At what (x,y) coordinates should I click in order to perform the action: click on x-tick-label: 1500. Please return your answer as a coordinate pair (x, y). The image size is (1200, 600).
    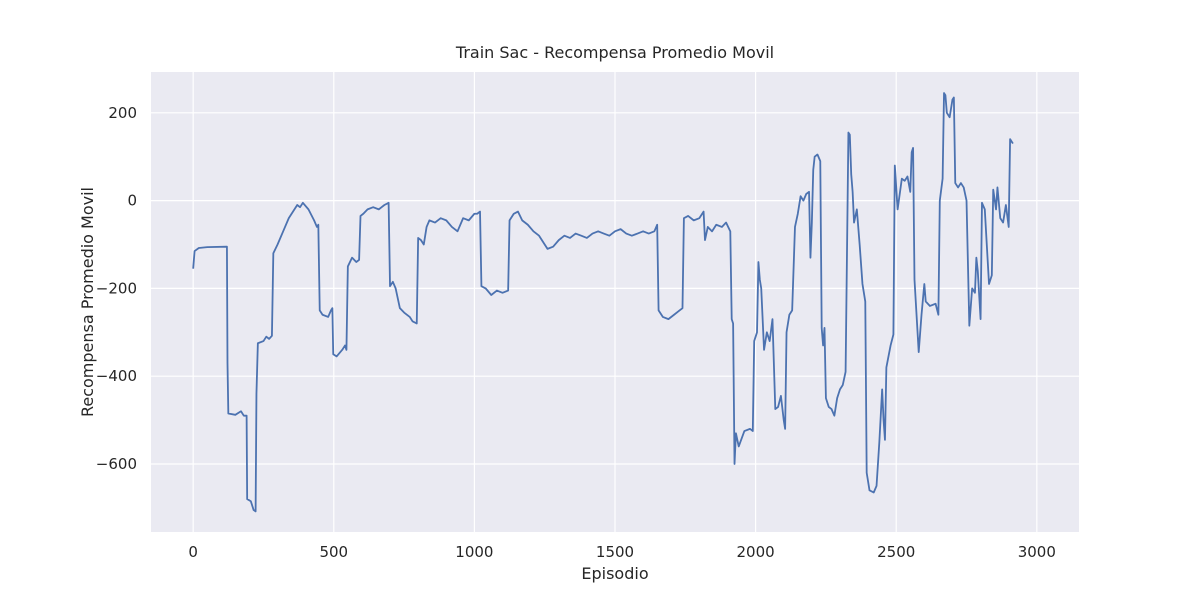
    Looking at the image, I should click on (615, 552).